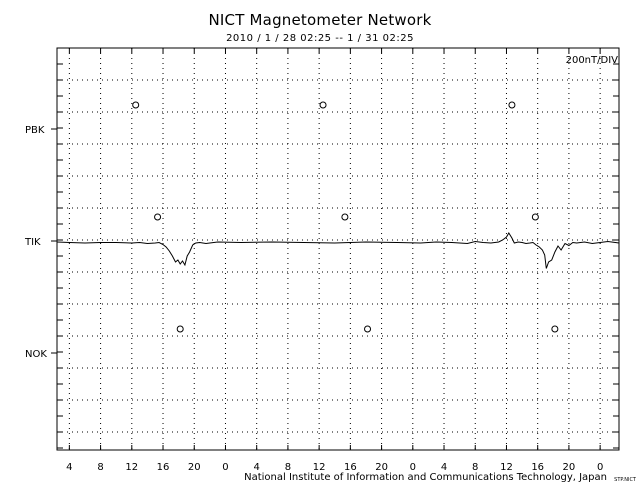 The height and width of the screenshot is (500, 640). What do you see at coordinates (320, 20) in the screenshot?
I see `chart-title: NICT Magnetometer Network` at bounding box center [320, 20].